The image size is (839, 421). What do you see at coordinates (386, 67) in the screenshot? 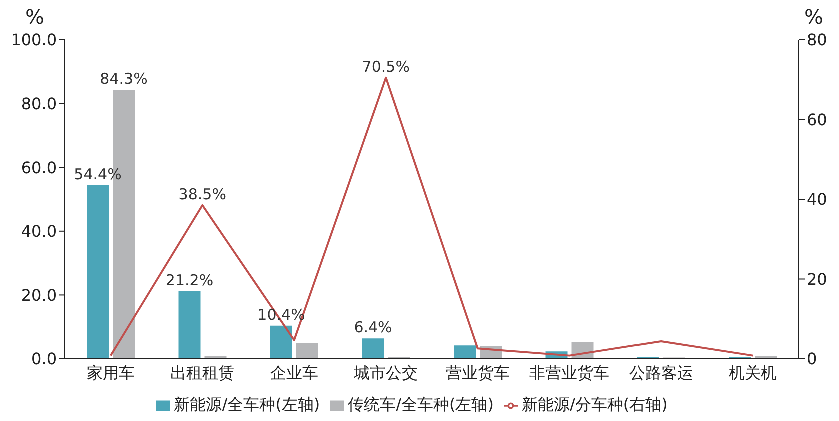
I see `data-label: 70.5%` at bounding box center [386, 67].